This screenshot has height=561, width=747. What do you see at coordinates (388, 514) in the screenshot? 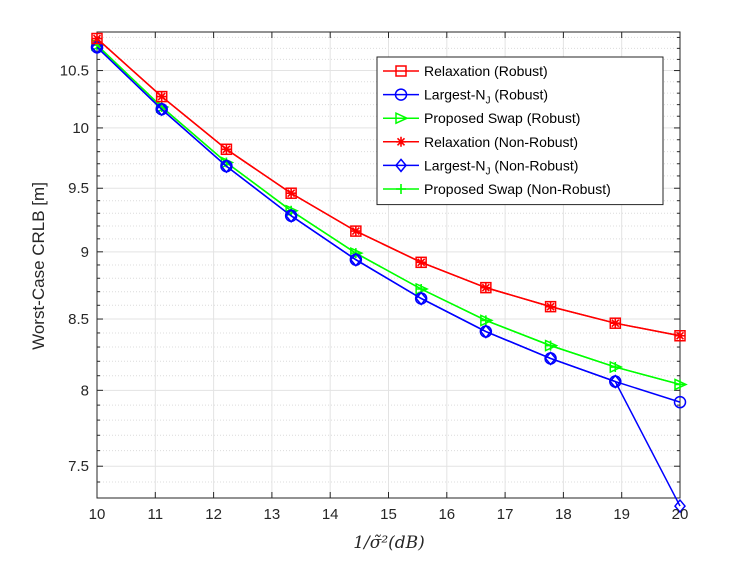
I see `x-tick-label: 15` at bounding box center [388, 514].